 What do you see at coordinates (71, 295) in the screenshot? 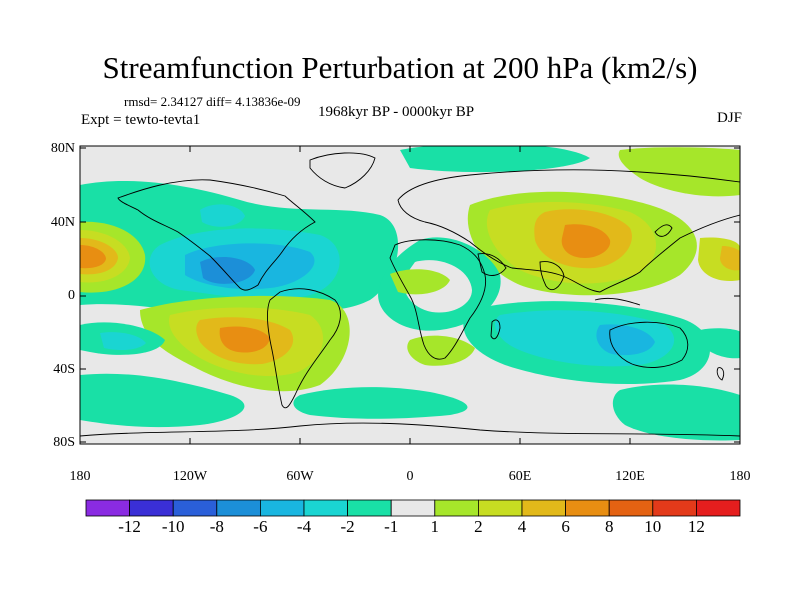
I see `lat-label-0: 0` at bounding box center [71, 295].